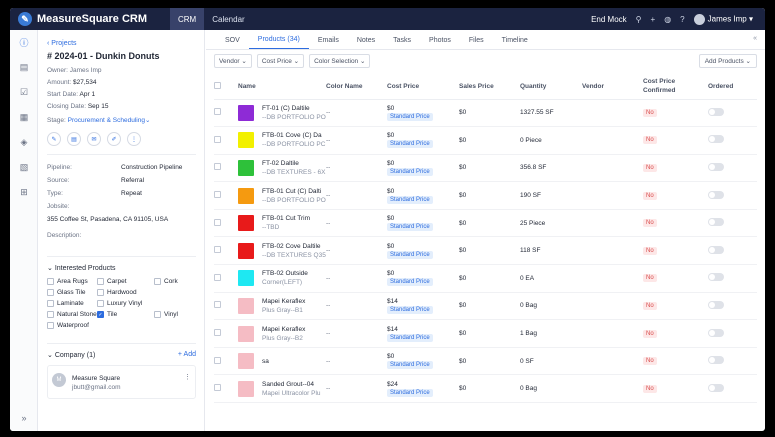  What do you see at coordinates (125, 281) in the screenshot?
I see `interested-checkbox: Carpet` at bounding box center [125, 281].